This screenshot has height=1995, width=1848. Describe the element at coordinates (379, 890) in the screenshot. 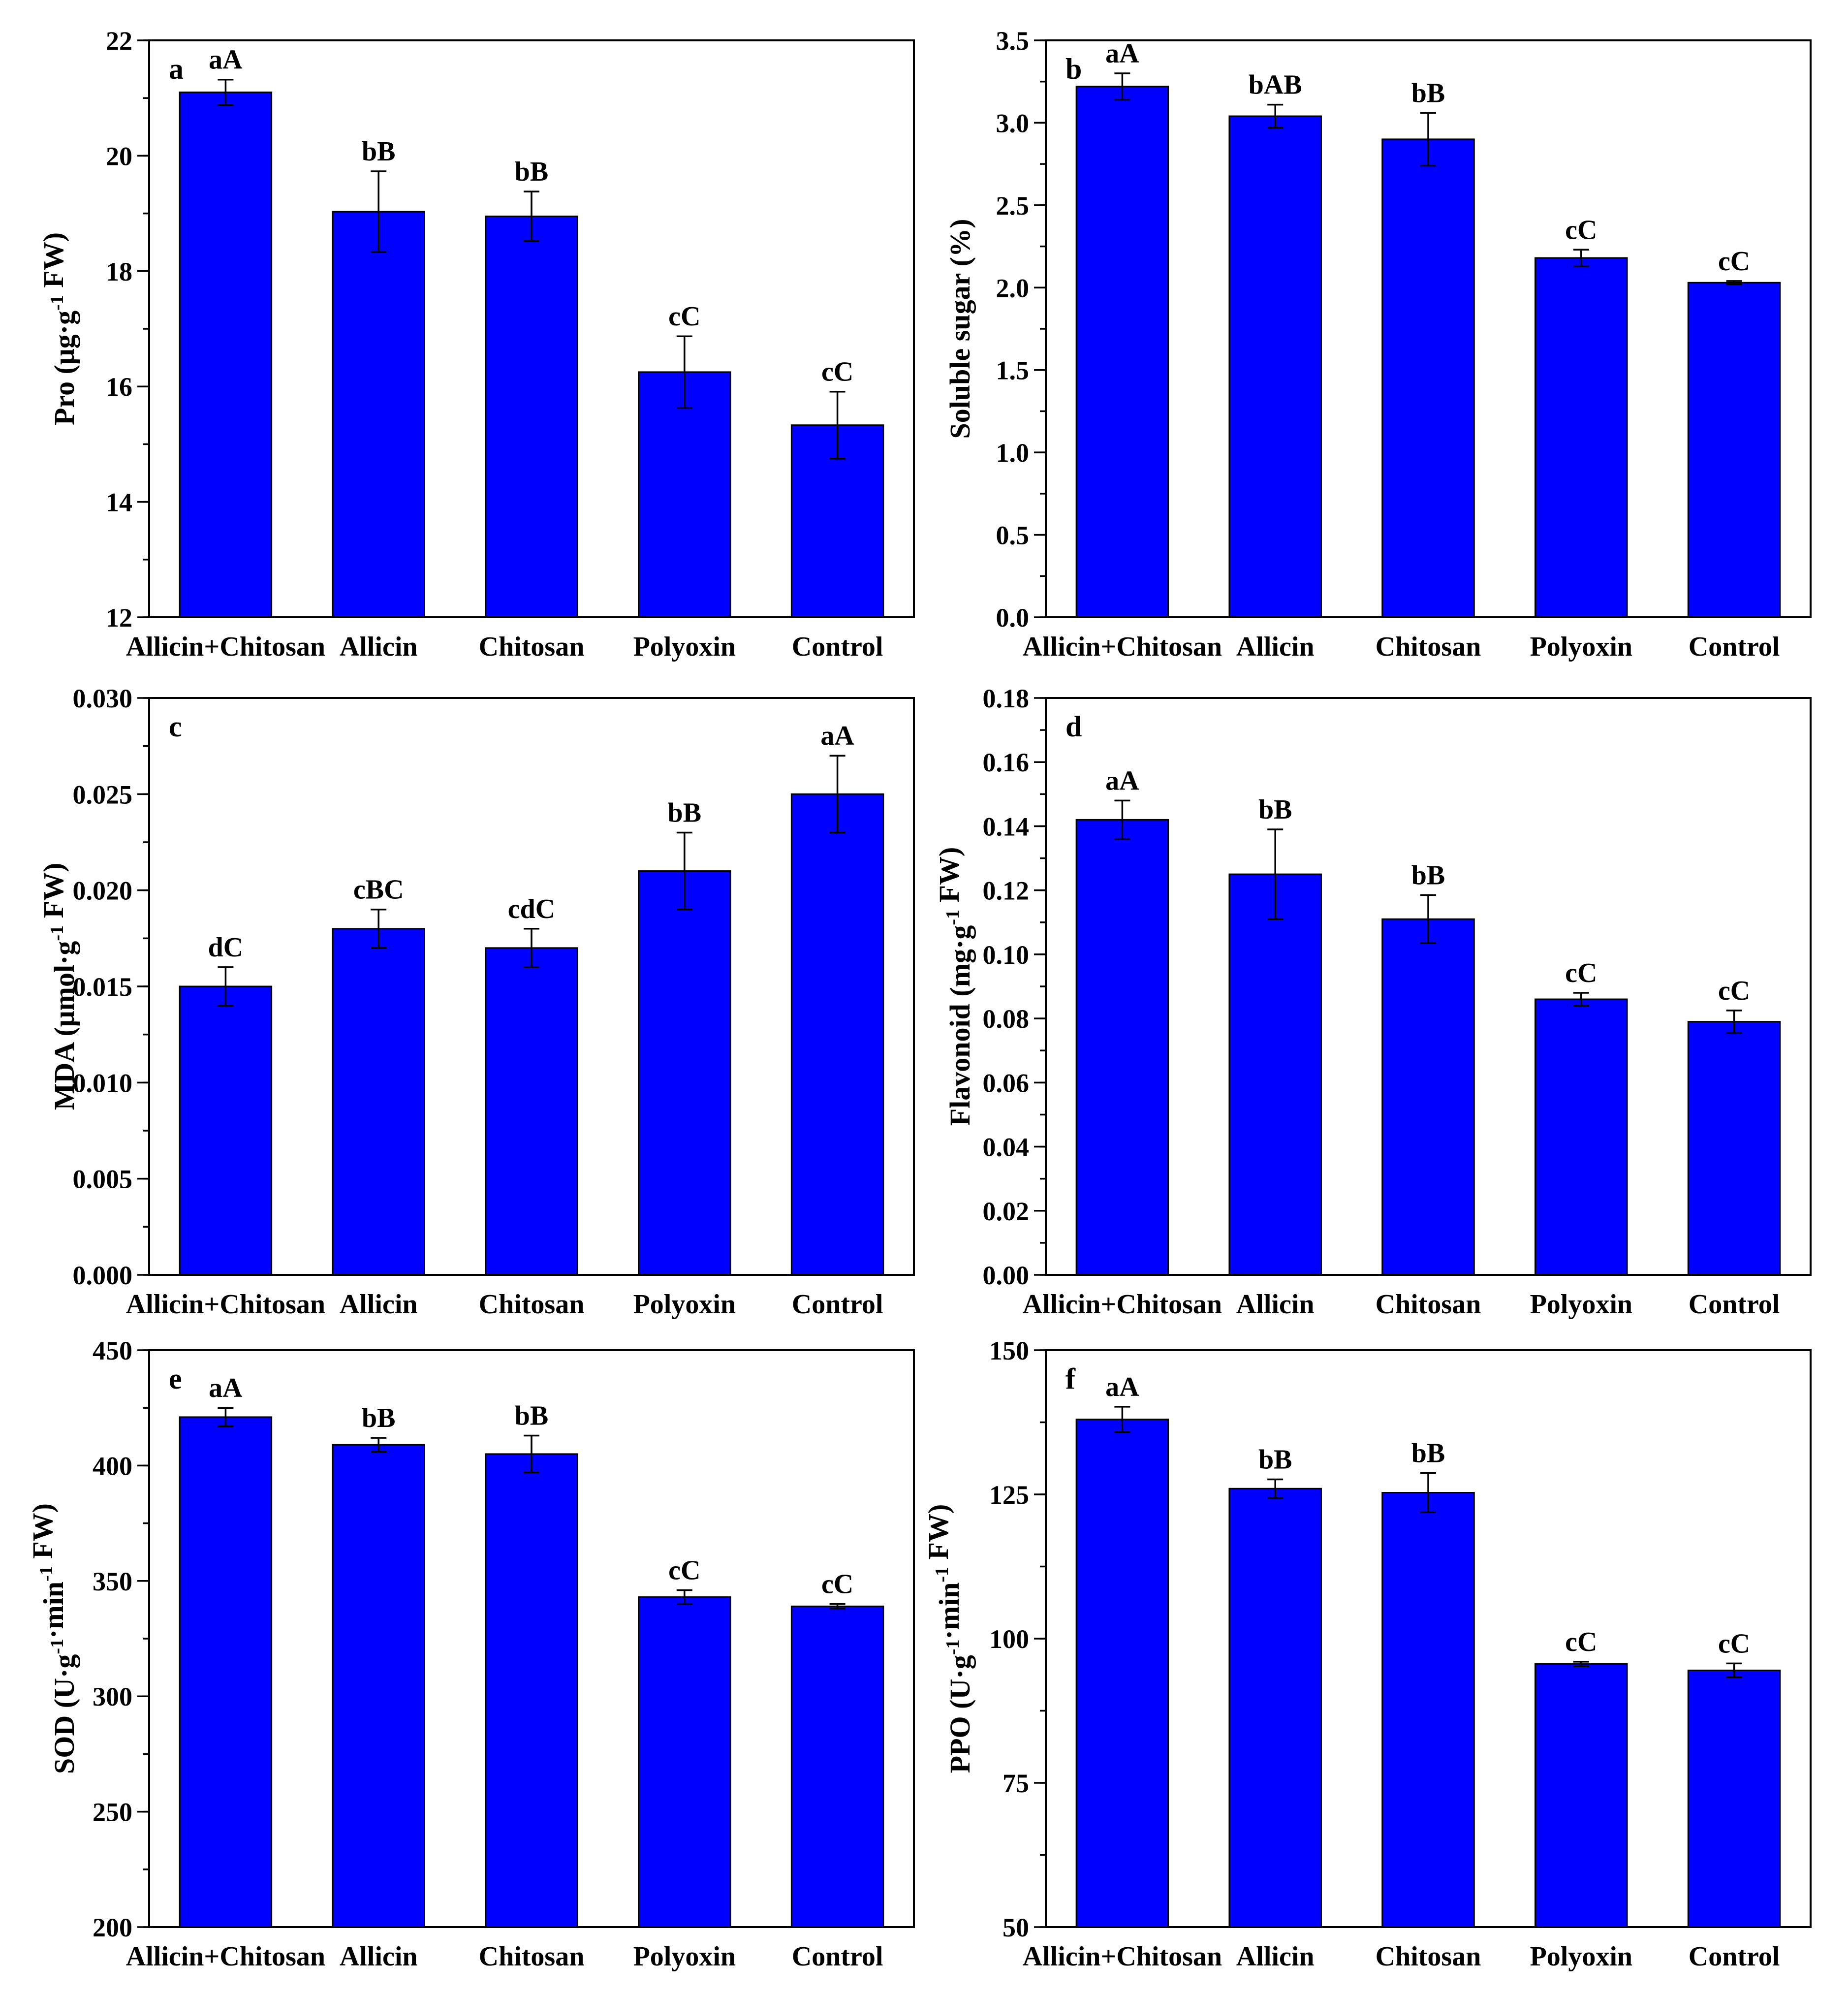

I see `significance-letter: cBC` at that location.